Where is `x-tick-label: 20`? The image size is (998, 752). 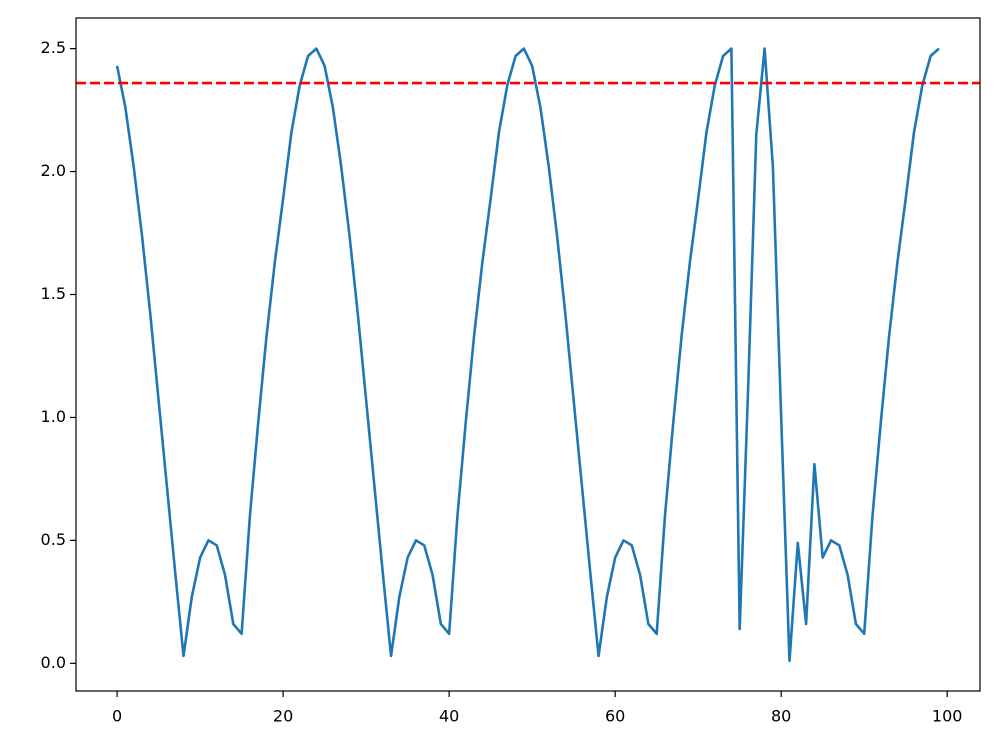
x-tick-label: 20 is located at coordinates (283, 716).